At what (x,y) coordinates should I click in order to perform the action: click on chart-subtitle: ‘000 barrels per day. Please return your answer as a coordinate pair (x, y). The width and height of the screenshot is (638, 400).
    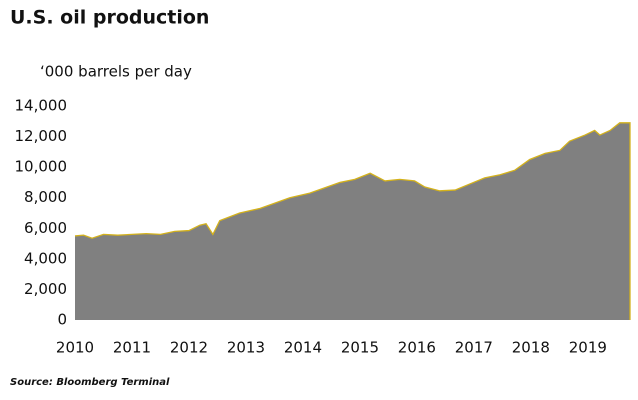
    Looking at the image, I should click on (116, 72).